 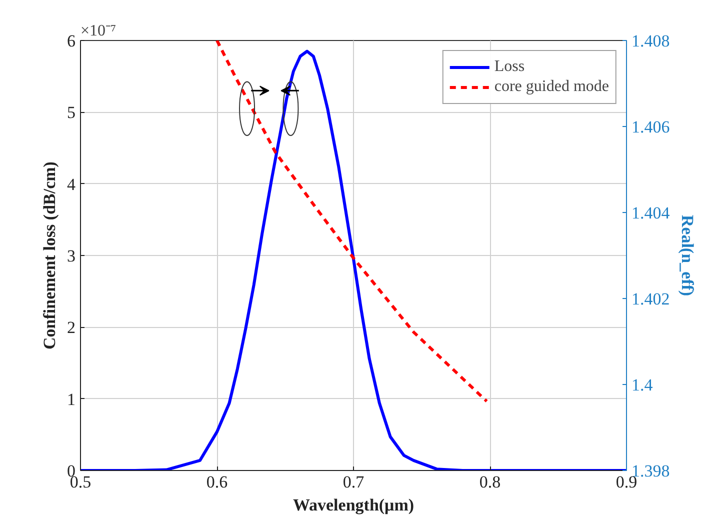 I want to click on y2-tick-label: 1.406, so click(x=651, y=127).